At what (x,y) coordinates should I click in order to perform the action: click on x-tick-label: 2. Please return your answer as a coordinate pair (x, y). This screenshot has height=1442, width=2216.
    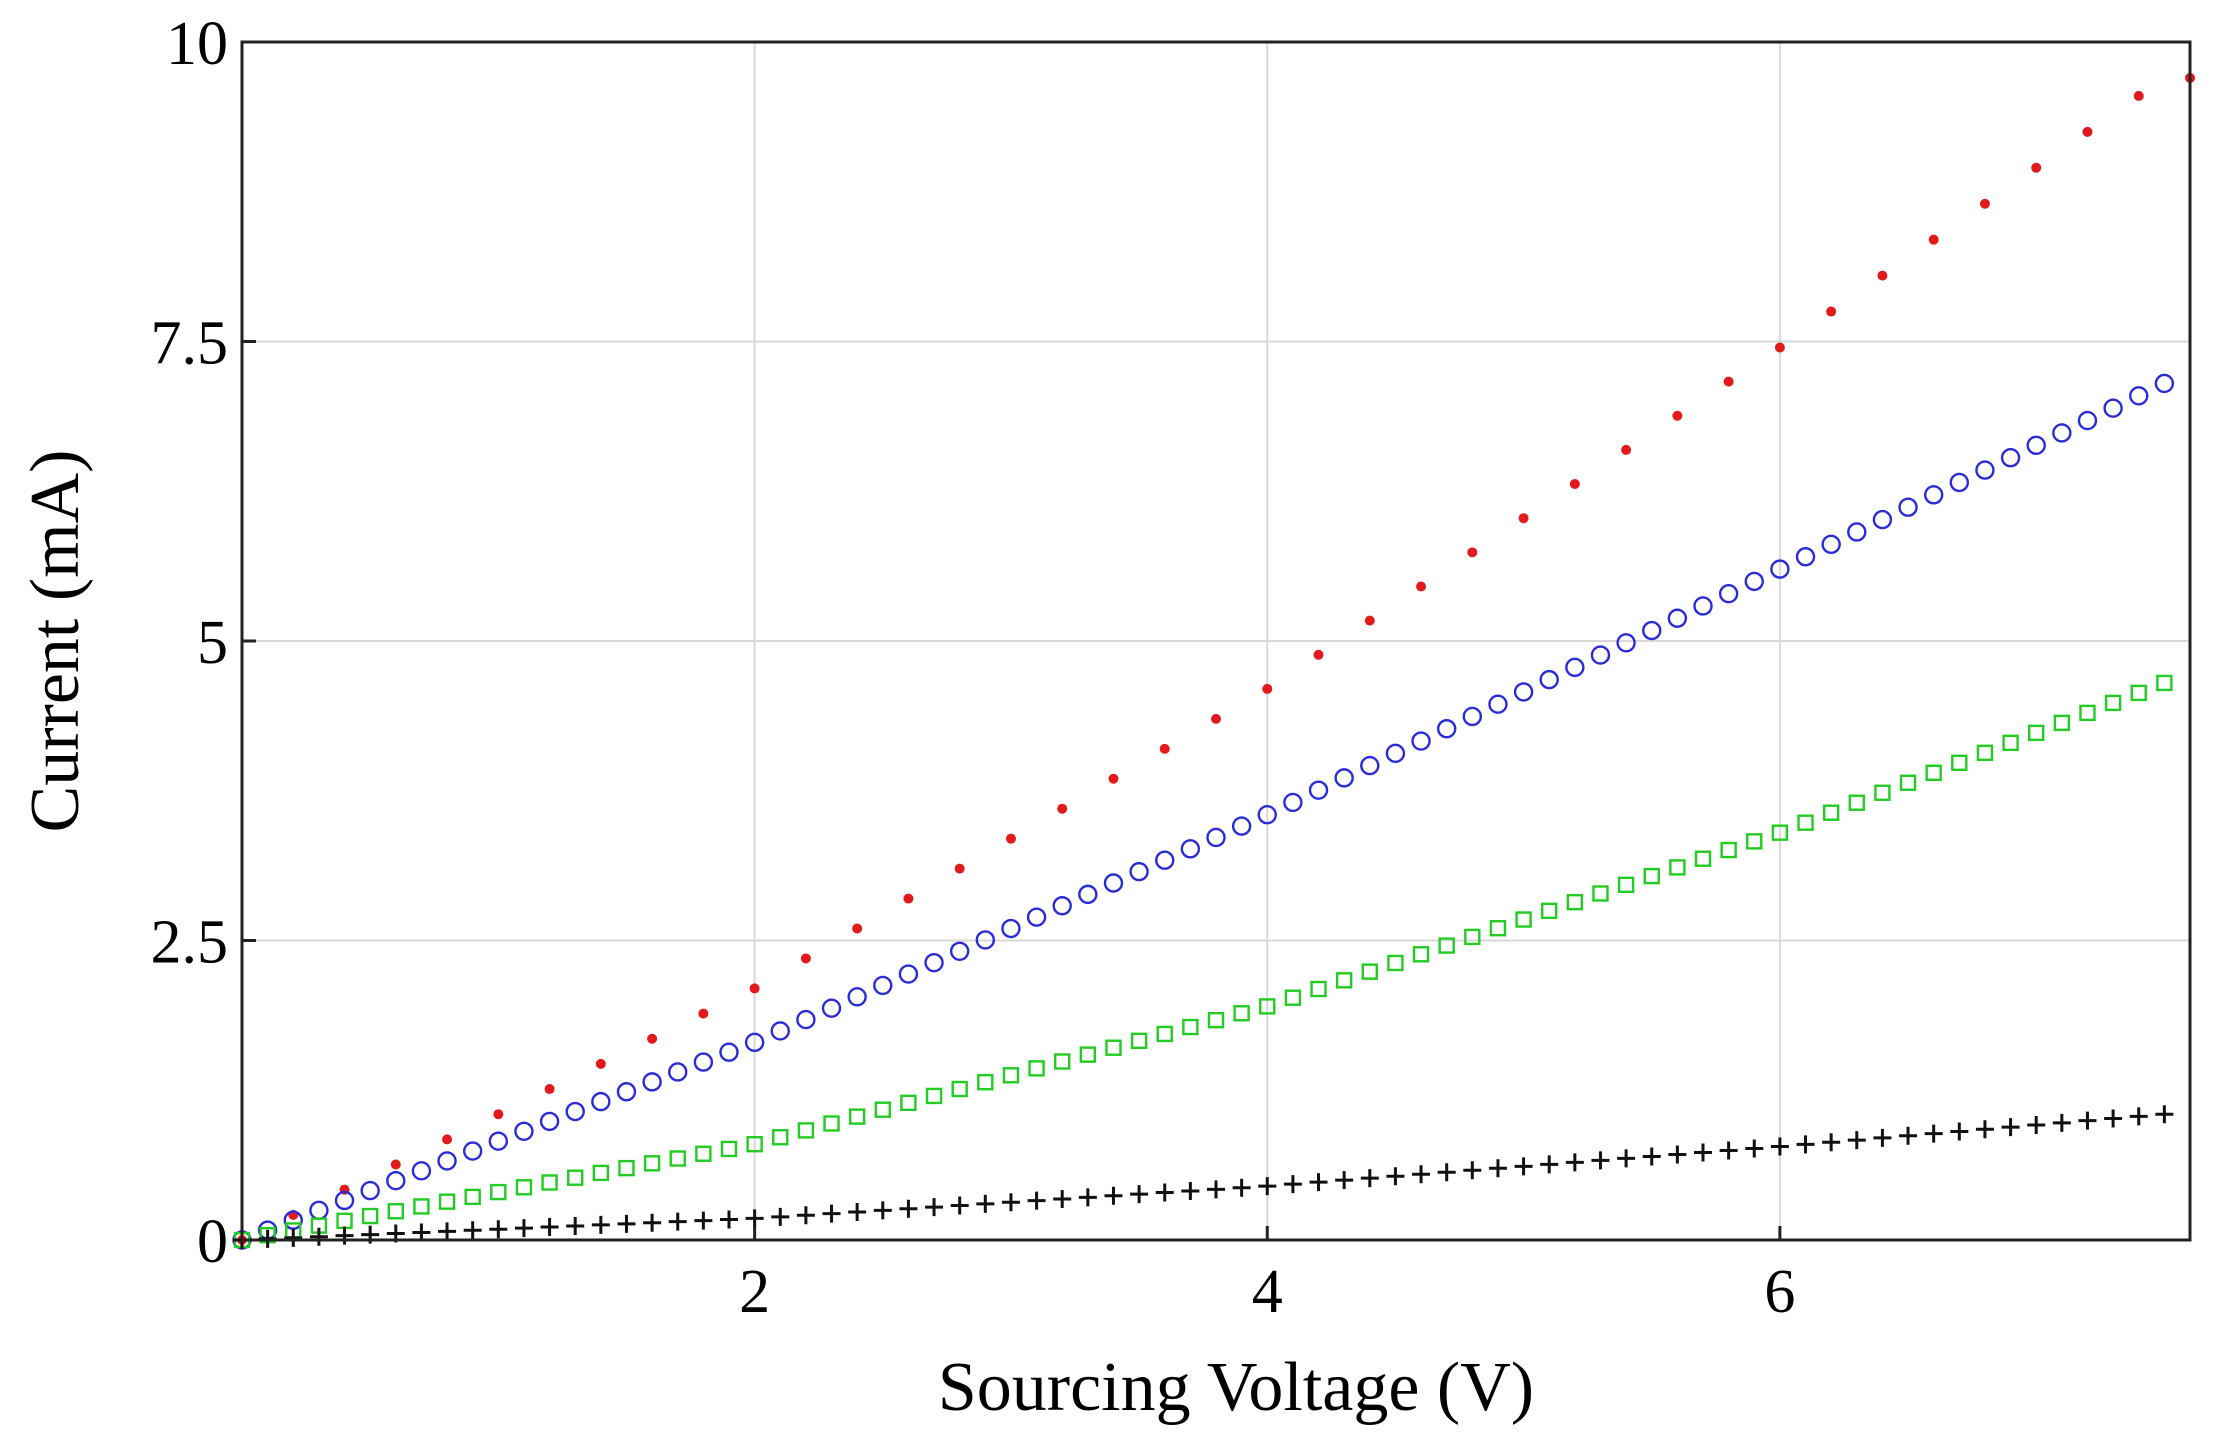
    Looking at the image, I should click on (754, 1292).